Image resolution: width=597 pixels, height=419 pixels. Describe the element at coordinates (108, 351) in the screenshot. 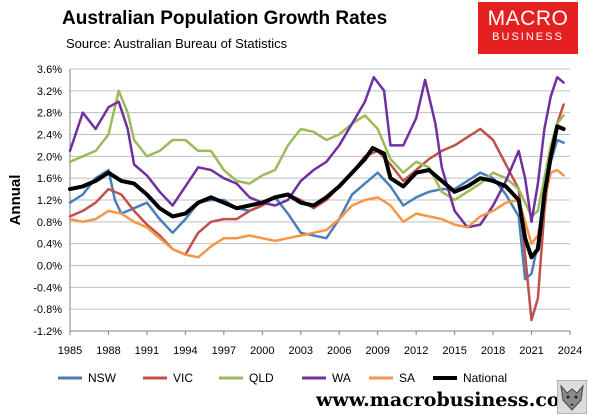

I see `x-tick-label: 1988` at that location.